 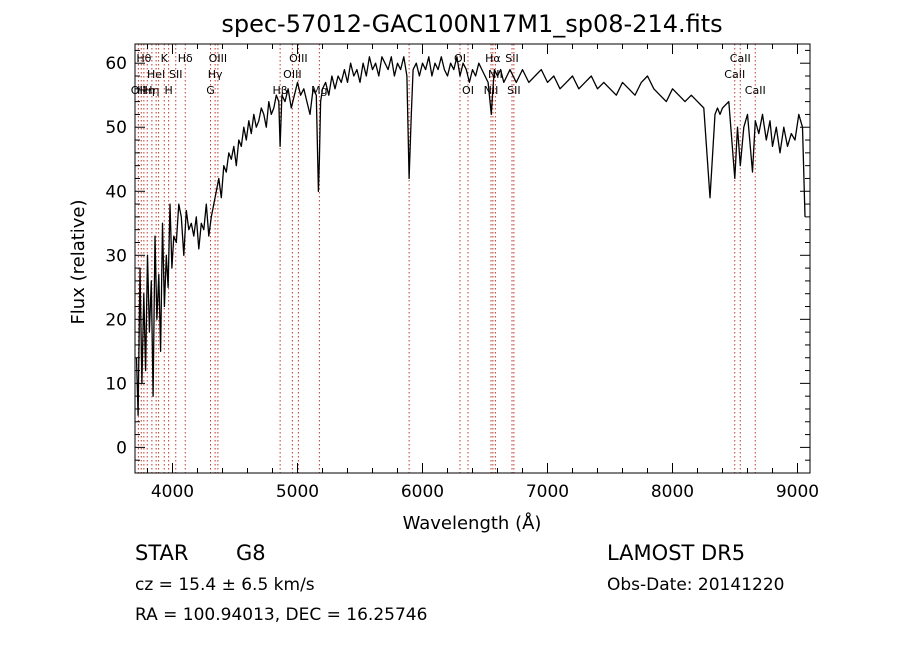 What do you see at coordinates (695, 585) in the screenshot?
I see `observation-date: Obs-Date: 20141220` at bounding box center [695, 585].